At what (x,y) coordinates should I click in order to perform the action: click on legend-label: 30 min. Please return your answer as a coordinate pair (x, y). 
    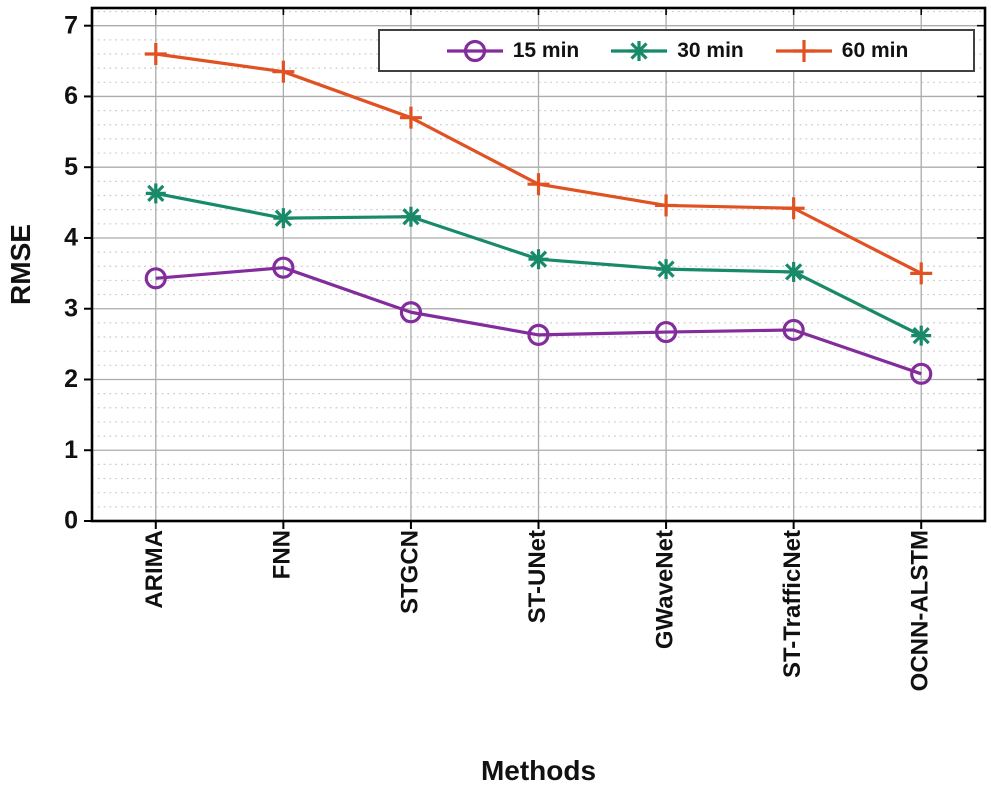
    Looking at the image, I should click on (710, 50).